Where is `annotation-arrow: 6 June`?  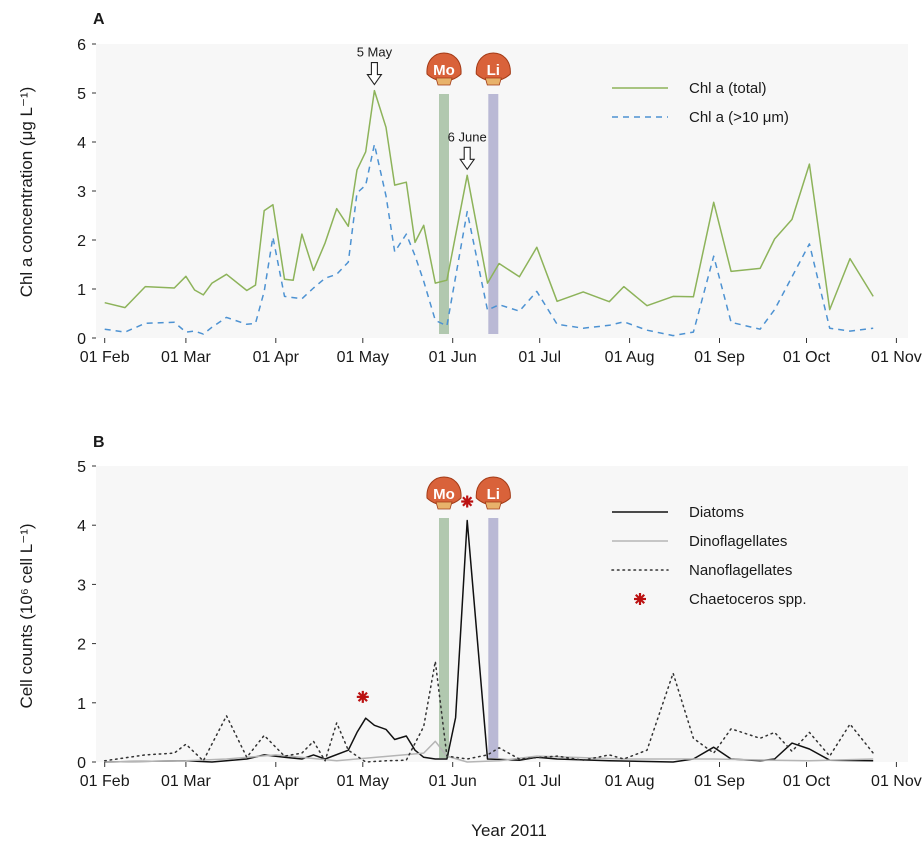 annotation-arrow: 6 June is located at coordinates (467, 150).